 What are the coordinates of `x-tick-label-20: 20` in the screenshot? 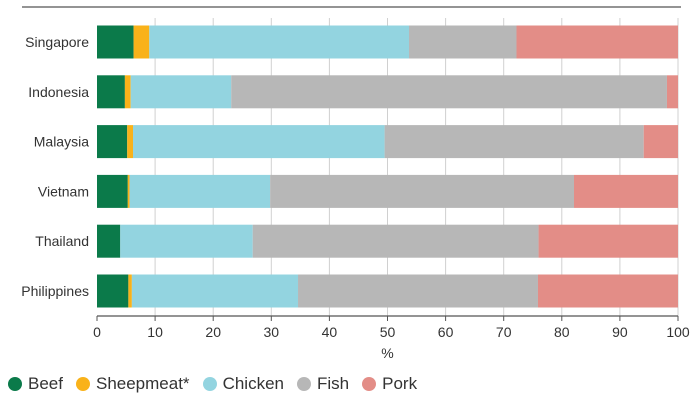 It's located at (213, 332).